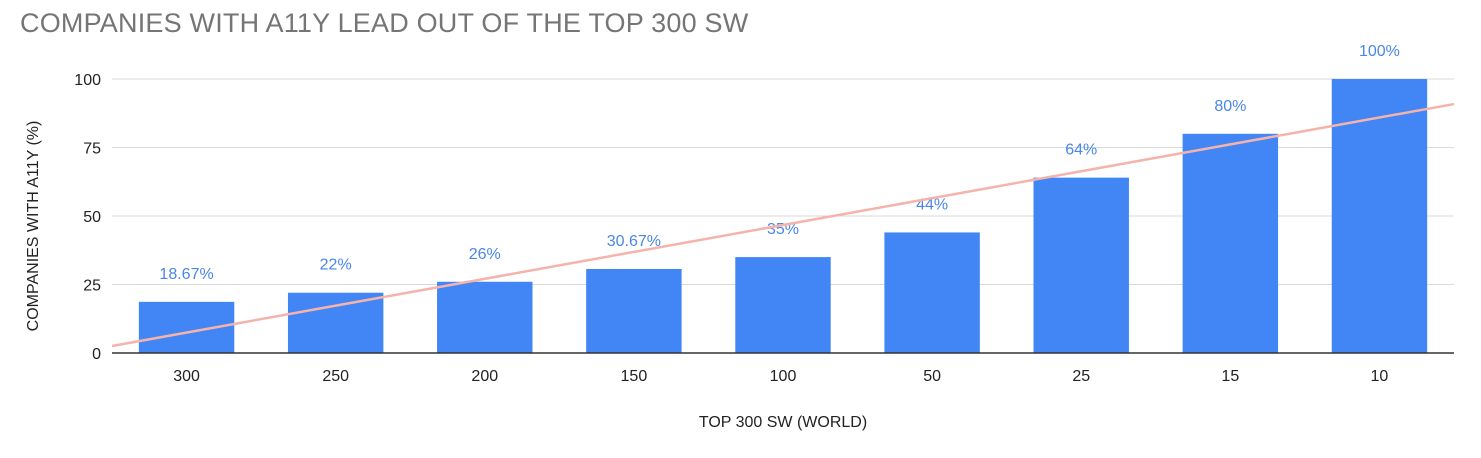 This screenshot has width=1481, height=458. I want to click on data-label: 100%, so click(1379, 51).